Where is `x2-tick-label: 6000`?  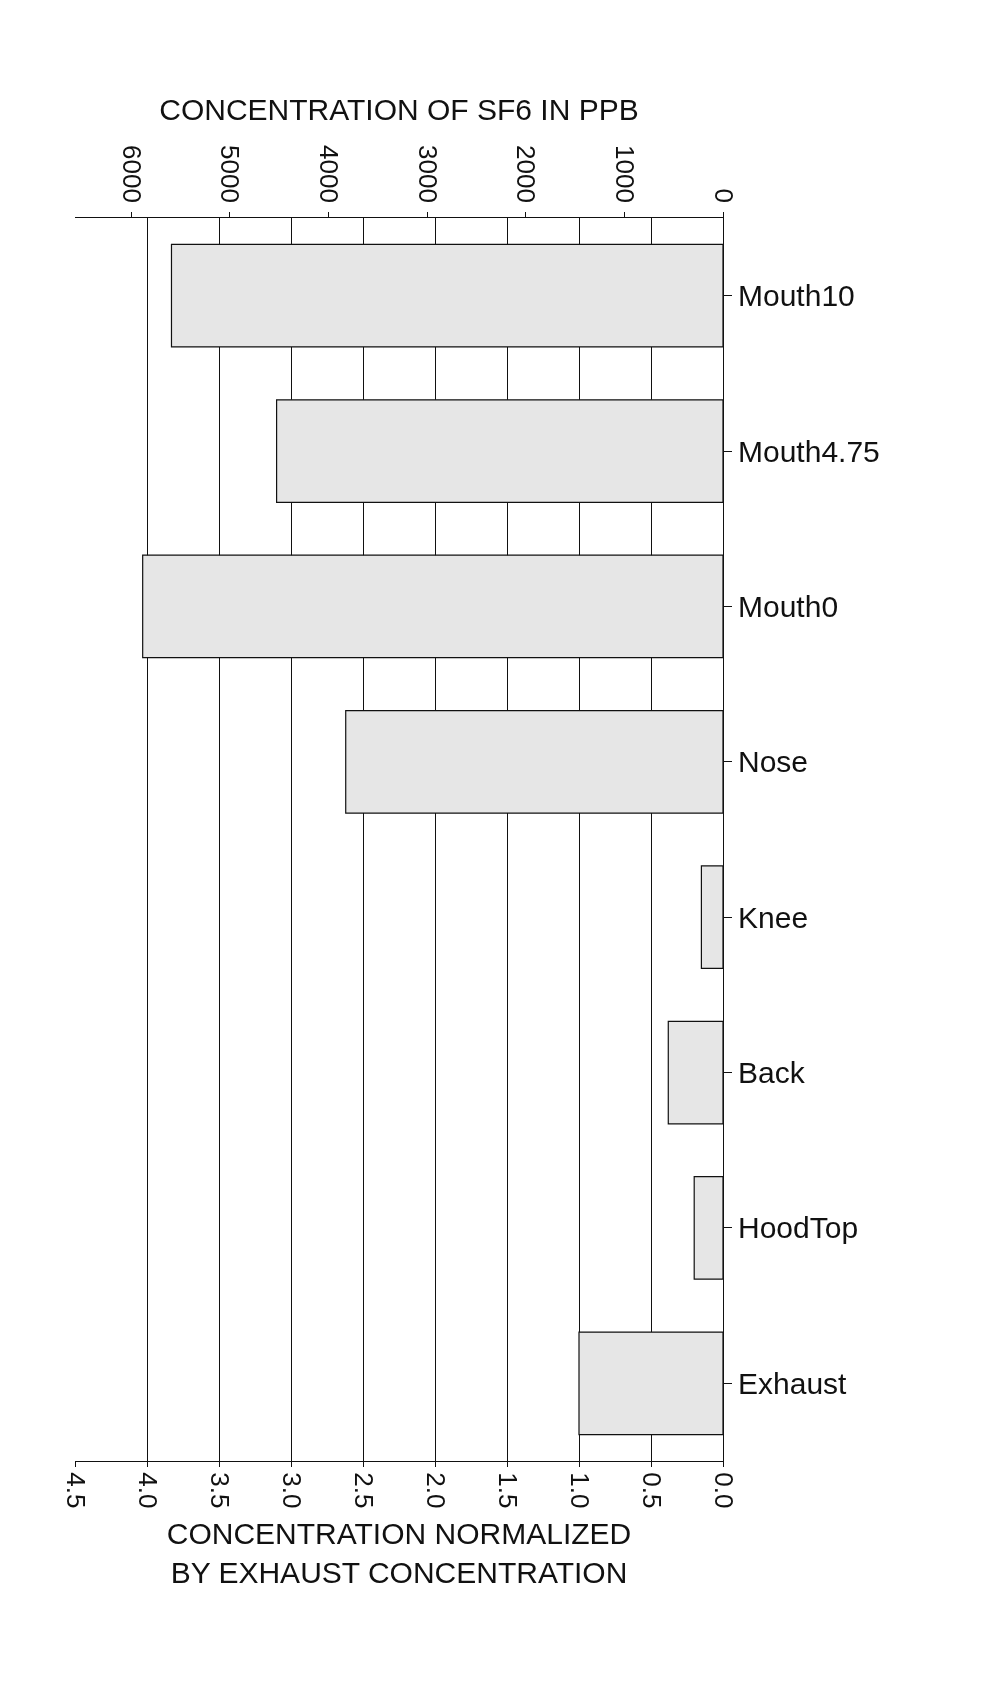
x2-tick-label: 6000 is located at coordinates (131, 174).